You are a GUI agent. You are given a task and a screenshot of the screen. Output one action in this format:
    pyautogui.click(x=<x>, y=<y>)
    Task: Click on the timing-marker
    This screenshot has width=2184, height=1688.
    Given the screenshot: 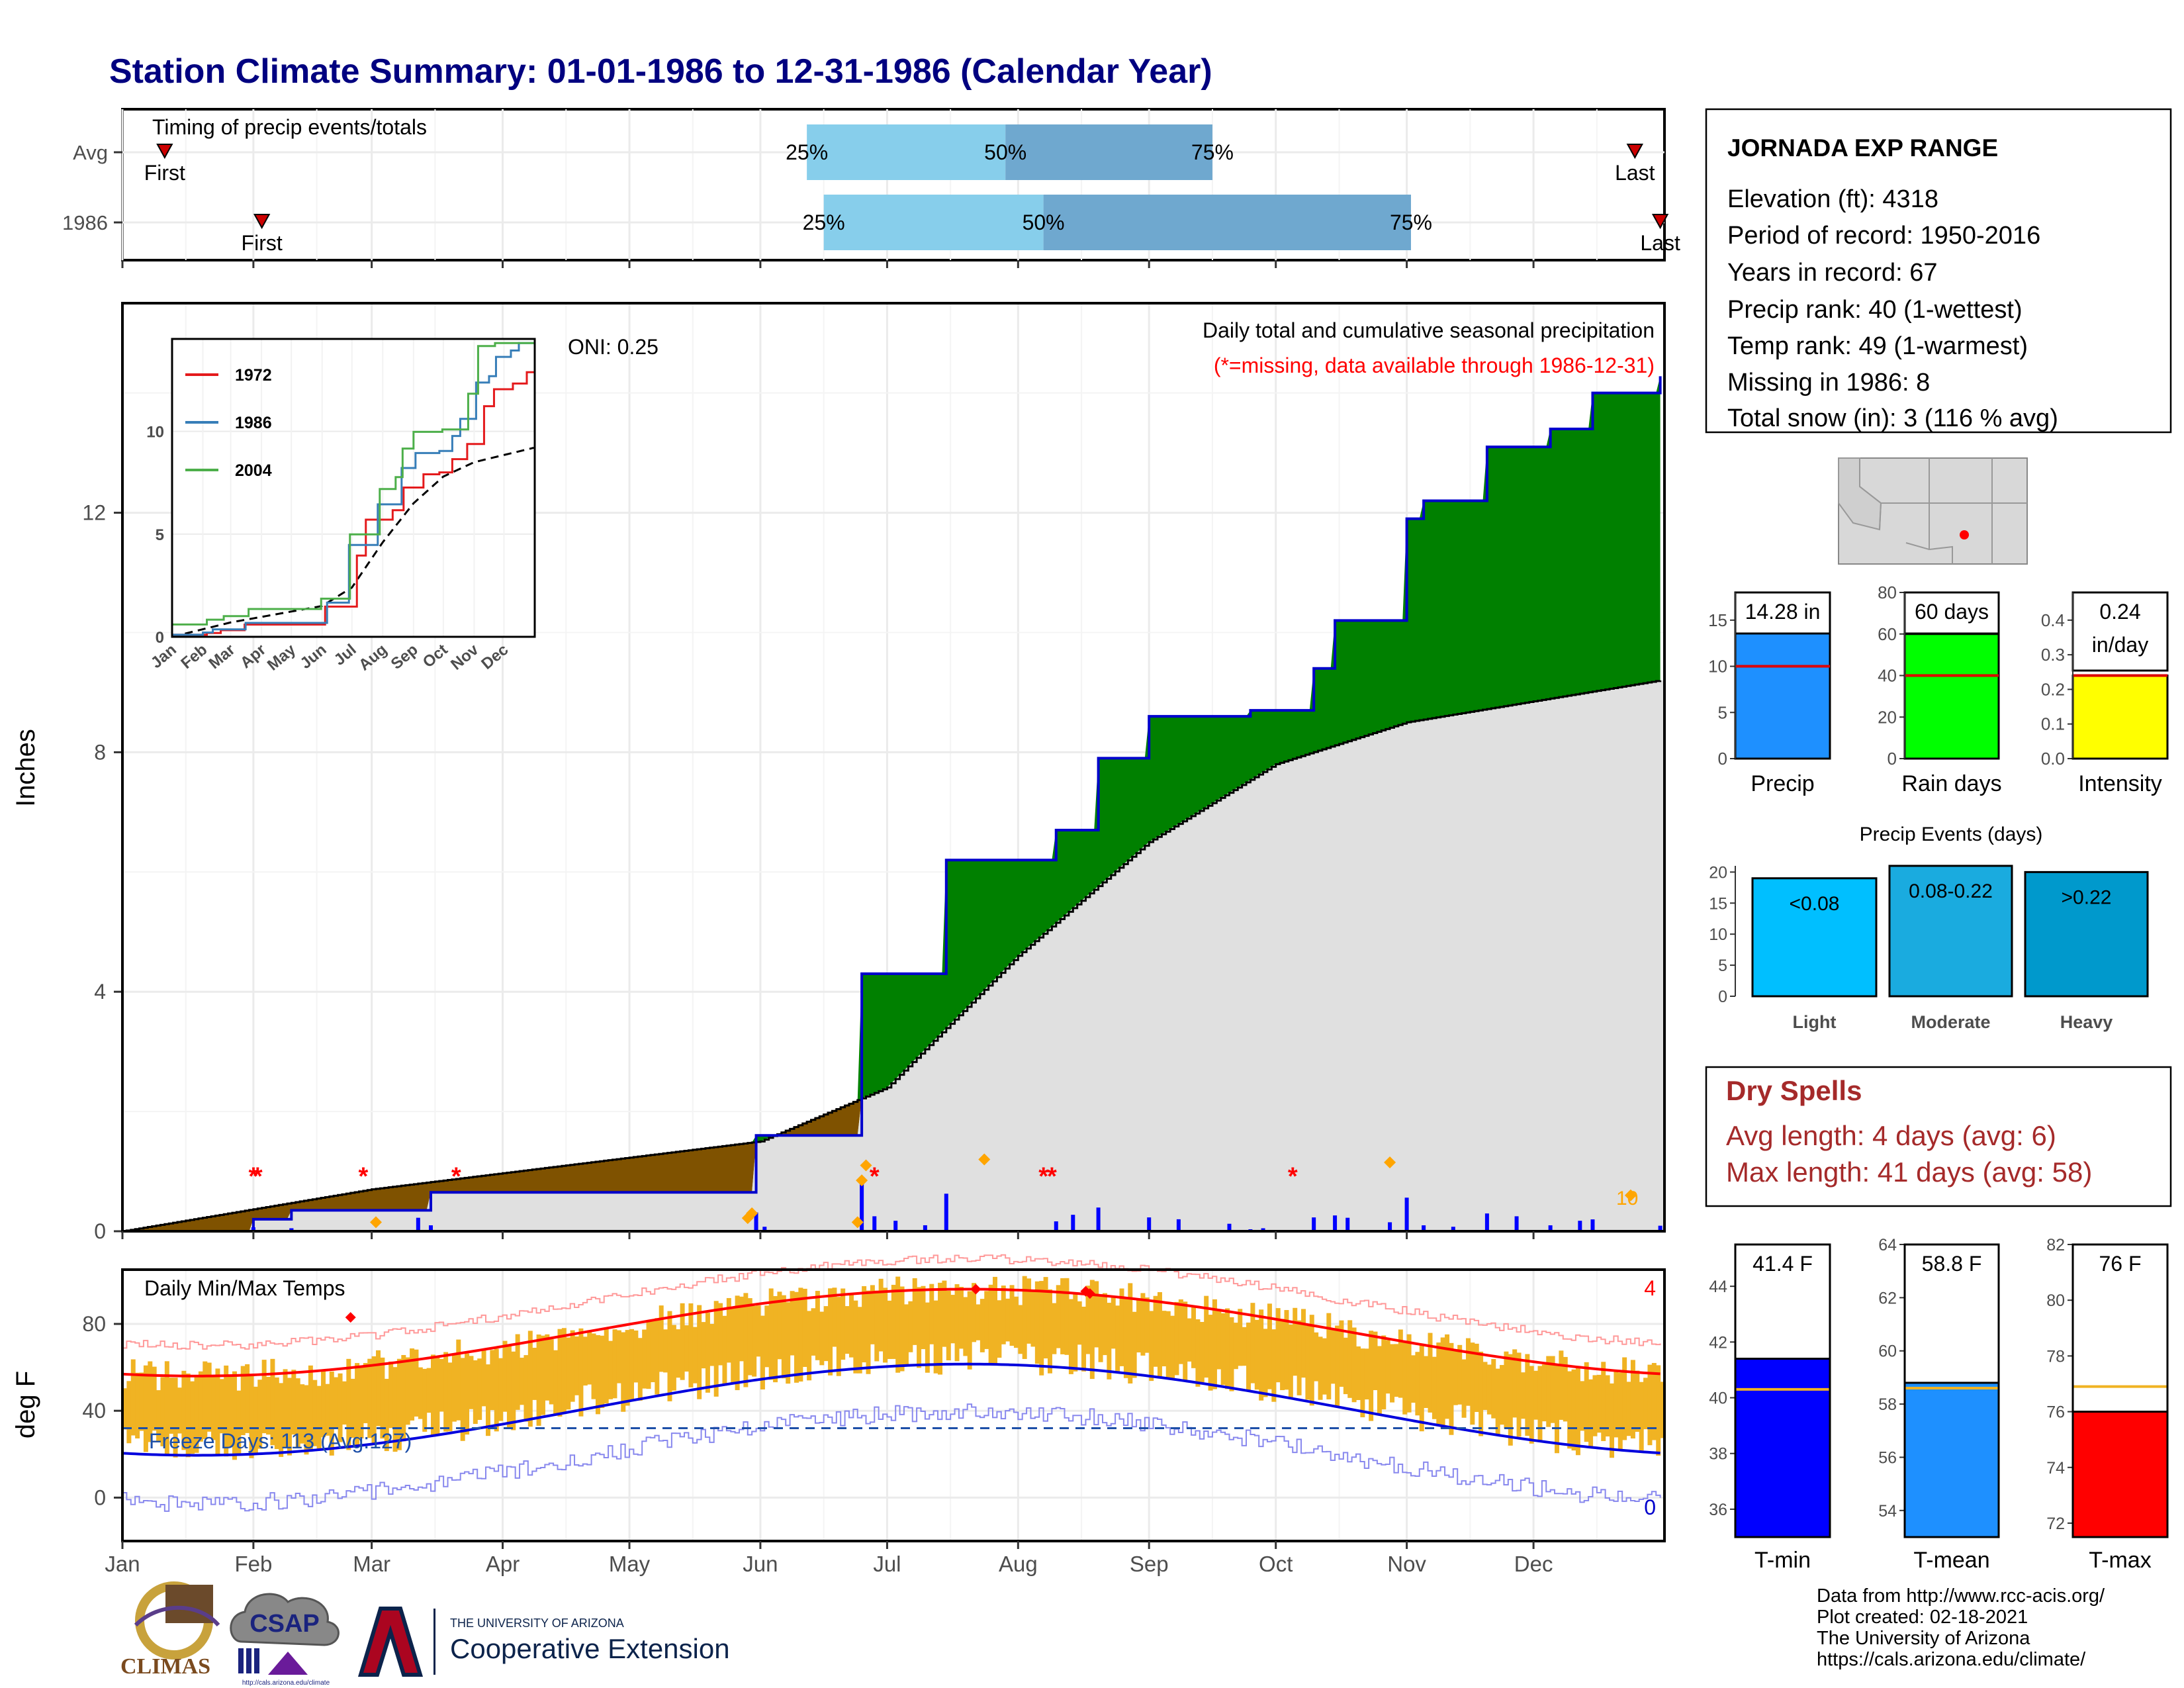 What is the action you would take?
    pyautogui.click(x=164, y=152)
    